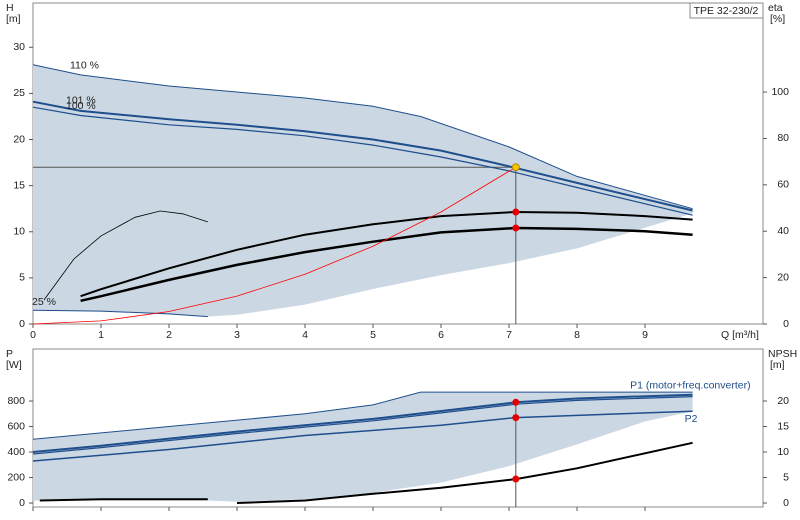 This screenshot has height=520, width=800. Describe the element at coordinates (777, 19) in the screenshot. I see `y2-axis-unit: [%]` at that location.